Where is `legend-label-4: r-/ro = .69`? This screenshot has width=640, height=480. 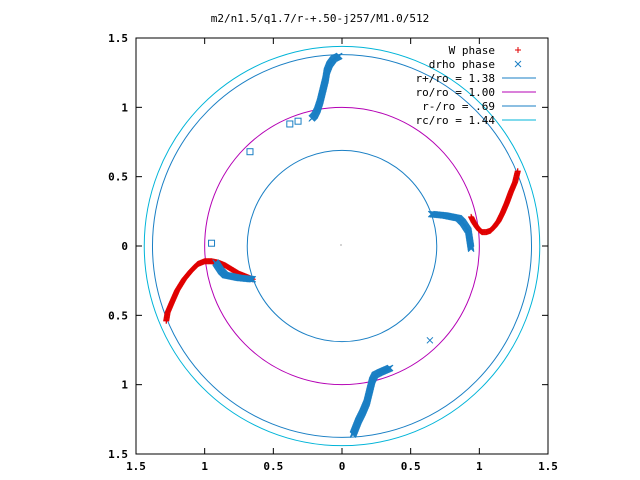 legend-label-4: r-/ro = .69 is located at coordinates (458, 106).